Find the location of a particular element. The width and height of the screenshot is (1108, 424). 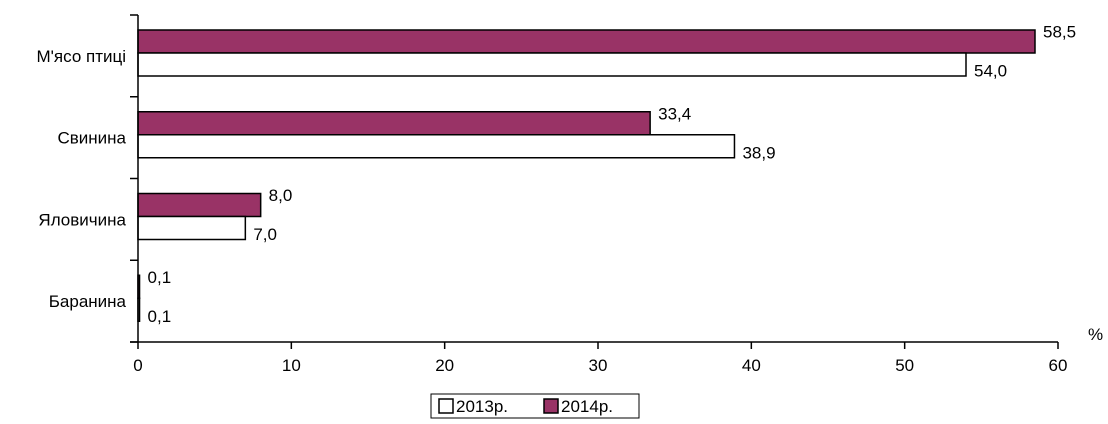

x-tick-label: 10 is located at coordinates (291, 365).